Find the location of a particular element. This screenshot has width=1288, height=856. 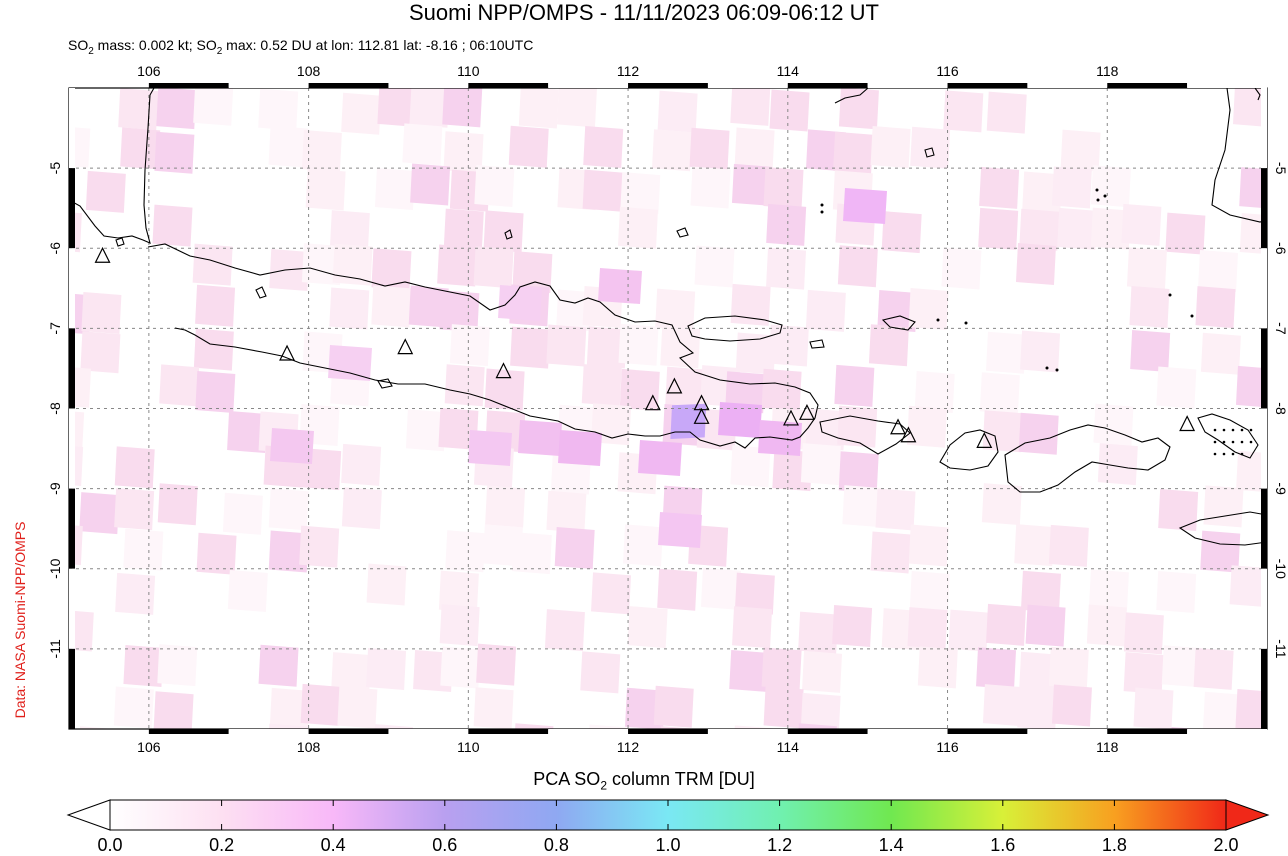

lat-tick-label: -10 is located at coordinates (55, 568).